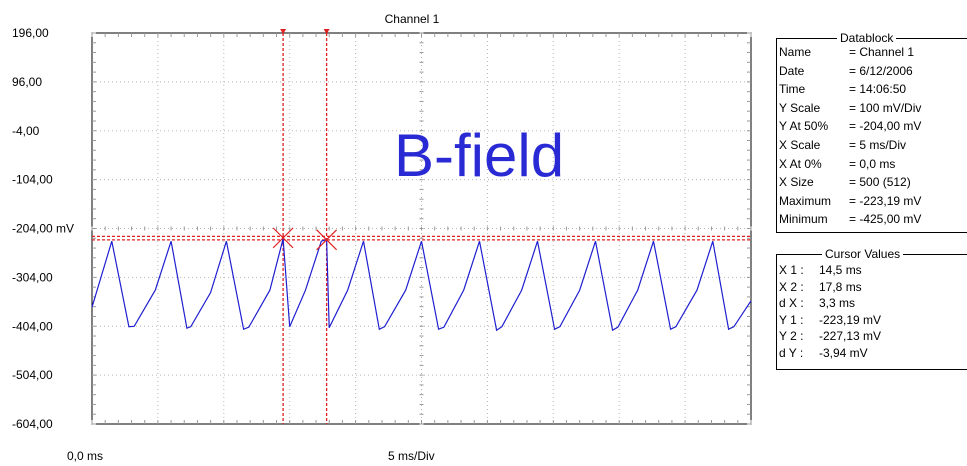 Image resolution: width=967 pixels, height=466 pixels. I want to click on panel-row: X 1 : 14,5 ms, so click(820, 270).